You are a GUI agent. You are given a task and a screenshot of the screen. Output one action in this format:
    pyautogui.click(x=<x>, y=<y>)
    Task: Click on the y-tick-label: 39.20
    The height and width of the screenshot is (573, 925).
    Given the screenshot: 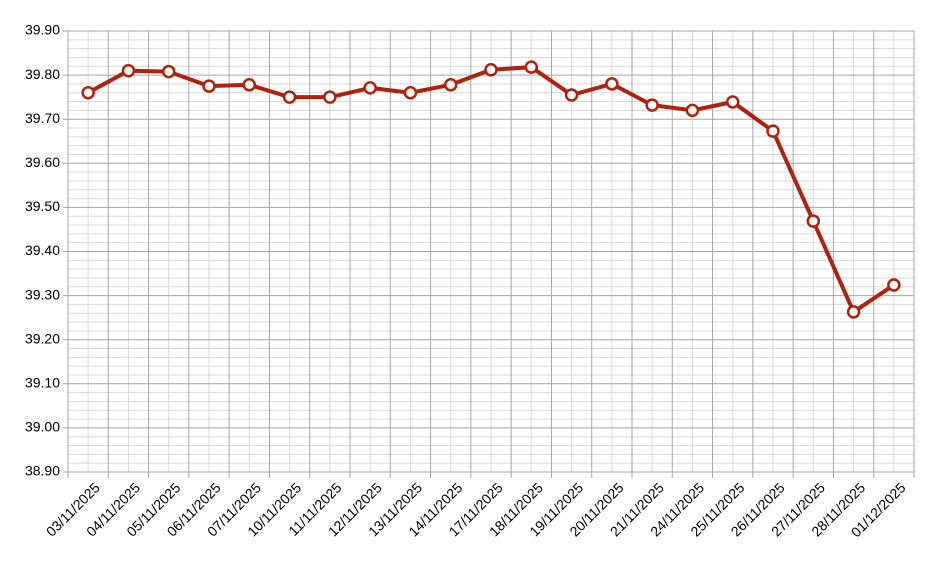 What is the action you would take?
    pyautogui.click(x=42, y=338)
    